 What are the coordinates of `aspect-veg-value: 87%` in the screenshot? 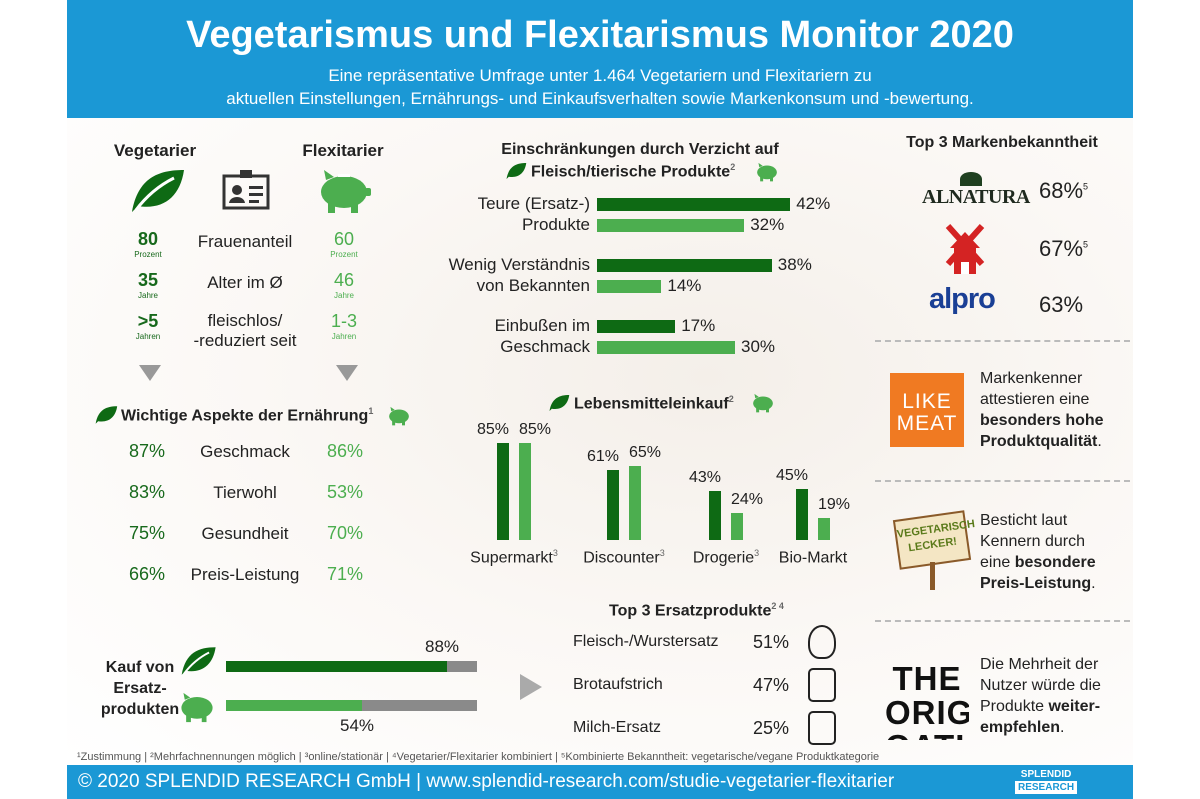 It's located at (147, 451).